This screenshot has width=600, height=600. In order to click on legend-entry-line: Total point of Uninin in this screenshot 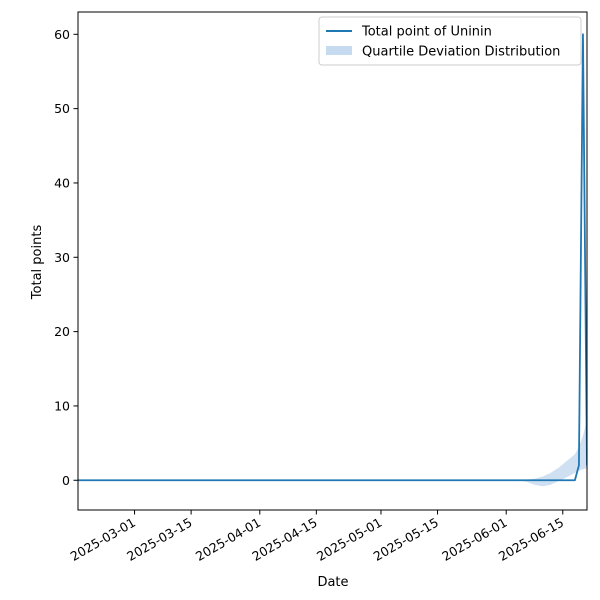, I will do `click(426, 32)`.